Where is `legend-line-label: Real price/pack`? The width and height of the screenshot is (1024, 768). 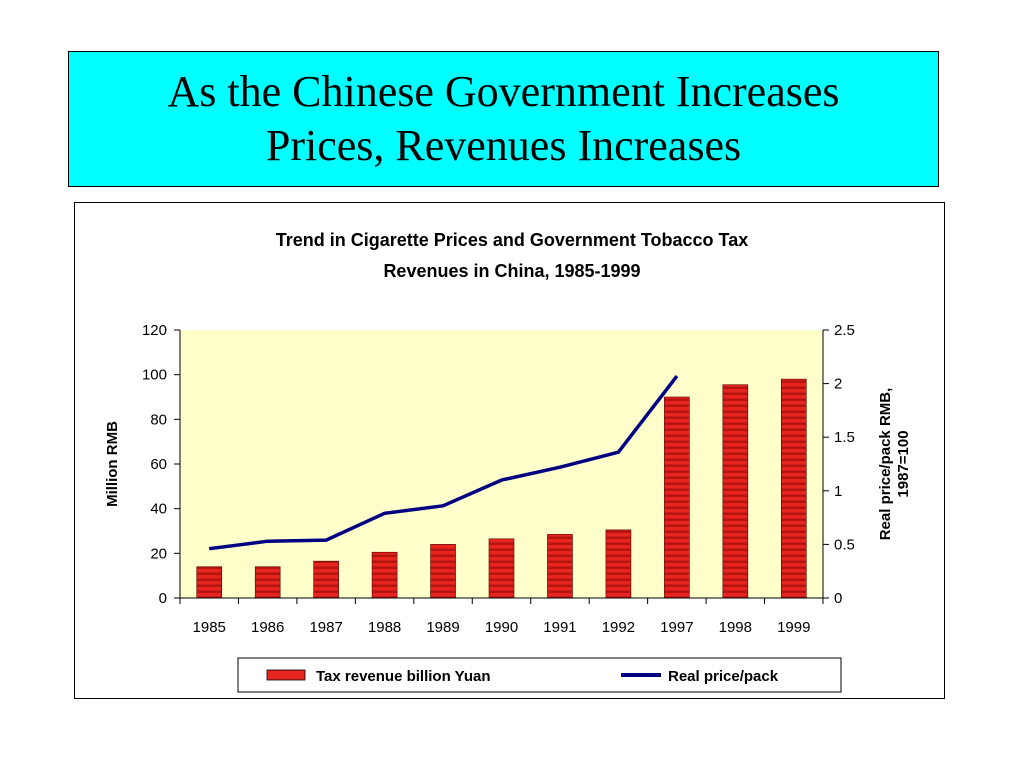 legend-line-label: Real price/pack is located at coordinates (723, 676).